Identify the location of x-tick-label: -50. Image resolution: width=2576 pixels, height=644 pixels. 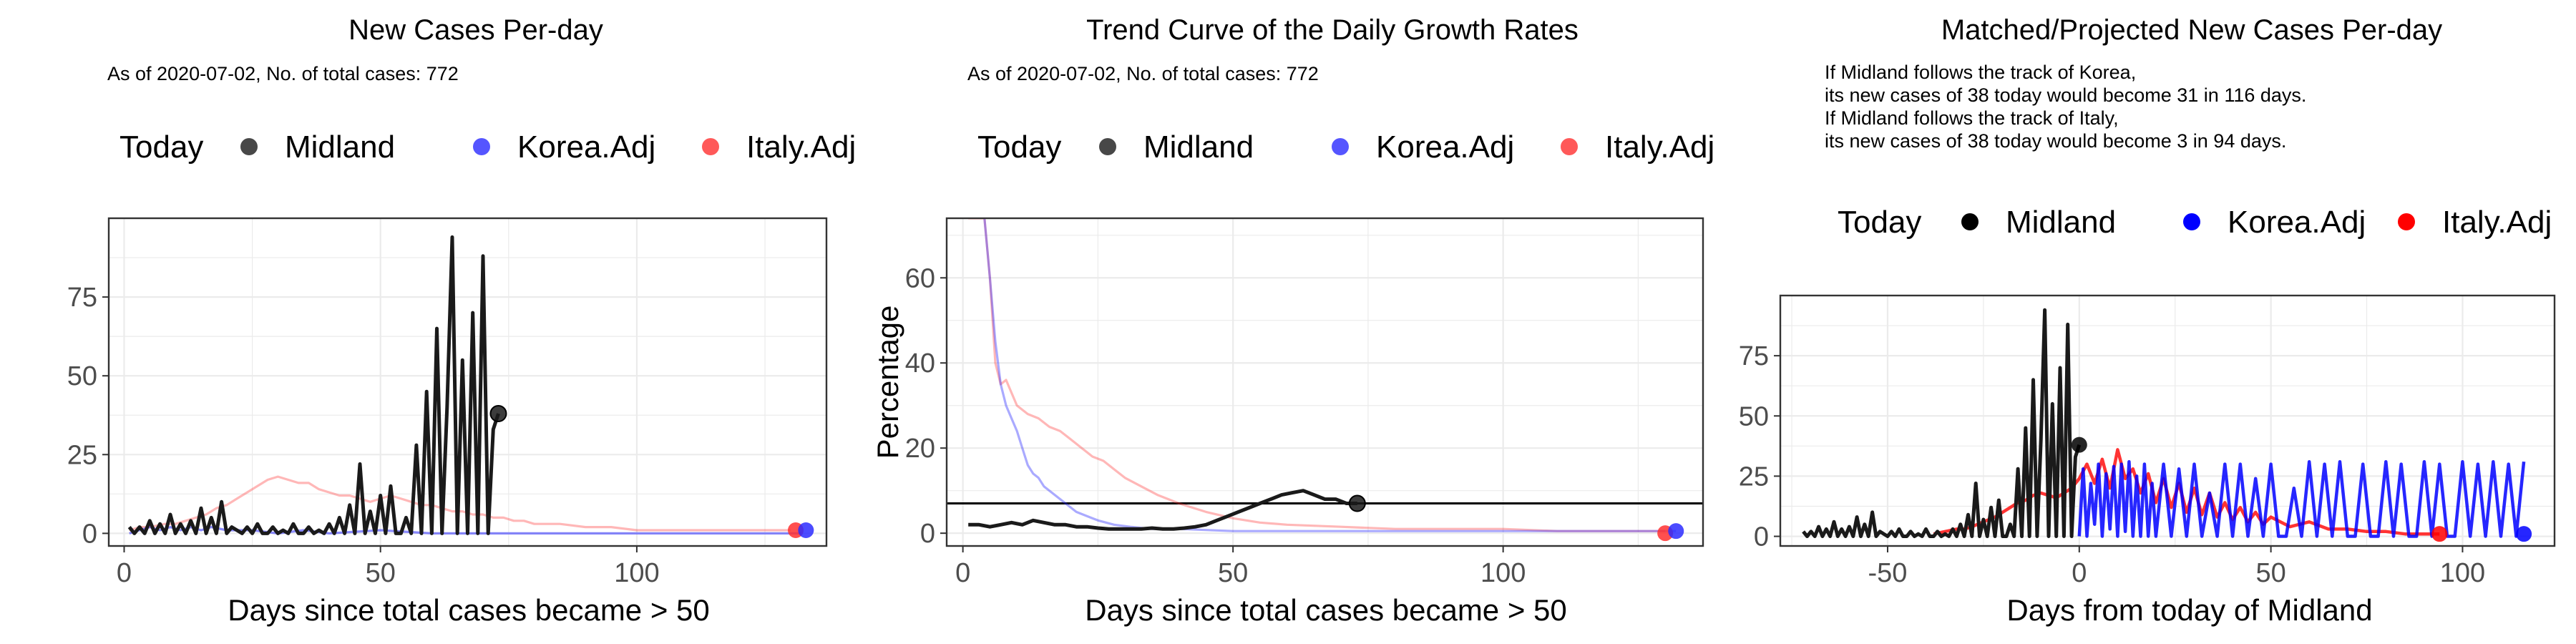
(1888, 573).